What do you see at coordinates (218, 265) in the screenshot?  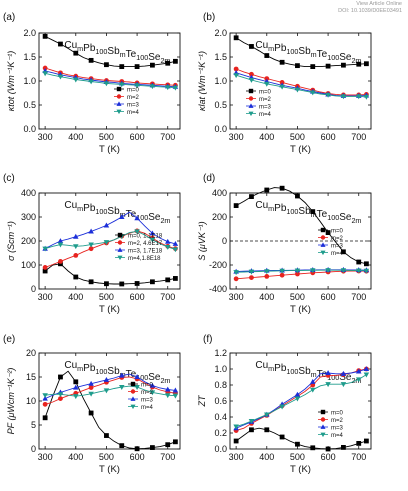 I see `y-tick-label: -200` at bounding box center [218, 265].